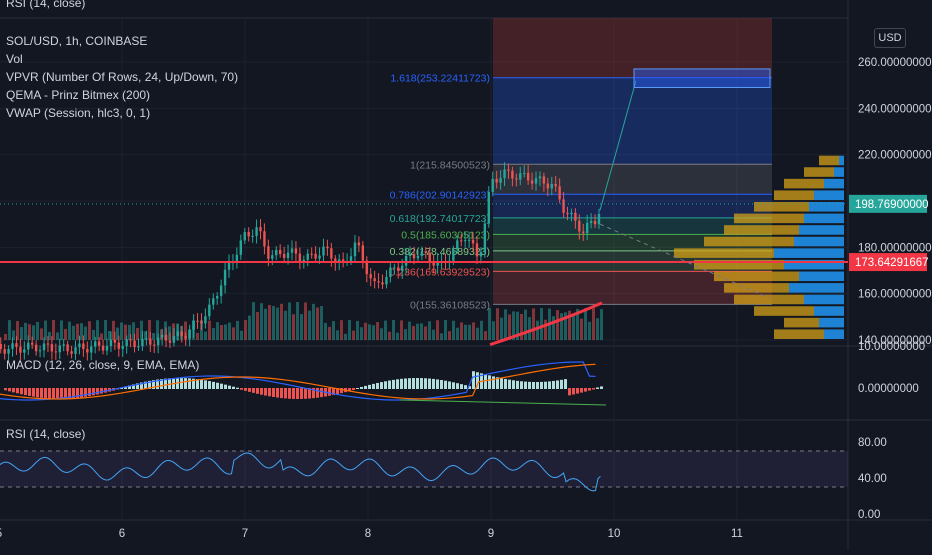  What do you see at coordinates (888, 389) in the screenshot?
I see `macd-tick-label: 0.00000000` at bounding box center [888, 389].